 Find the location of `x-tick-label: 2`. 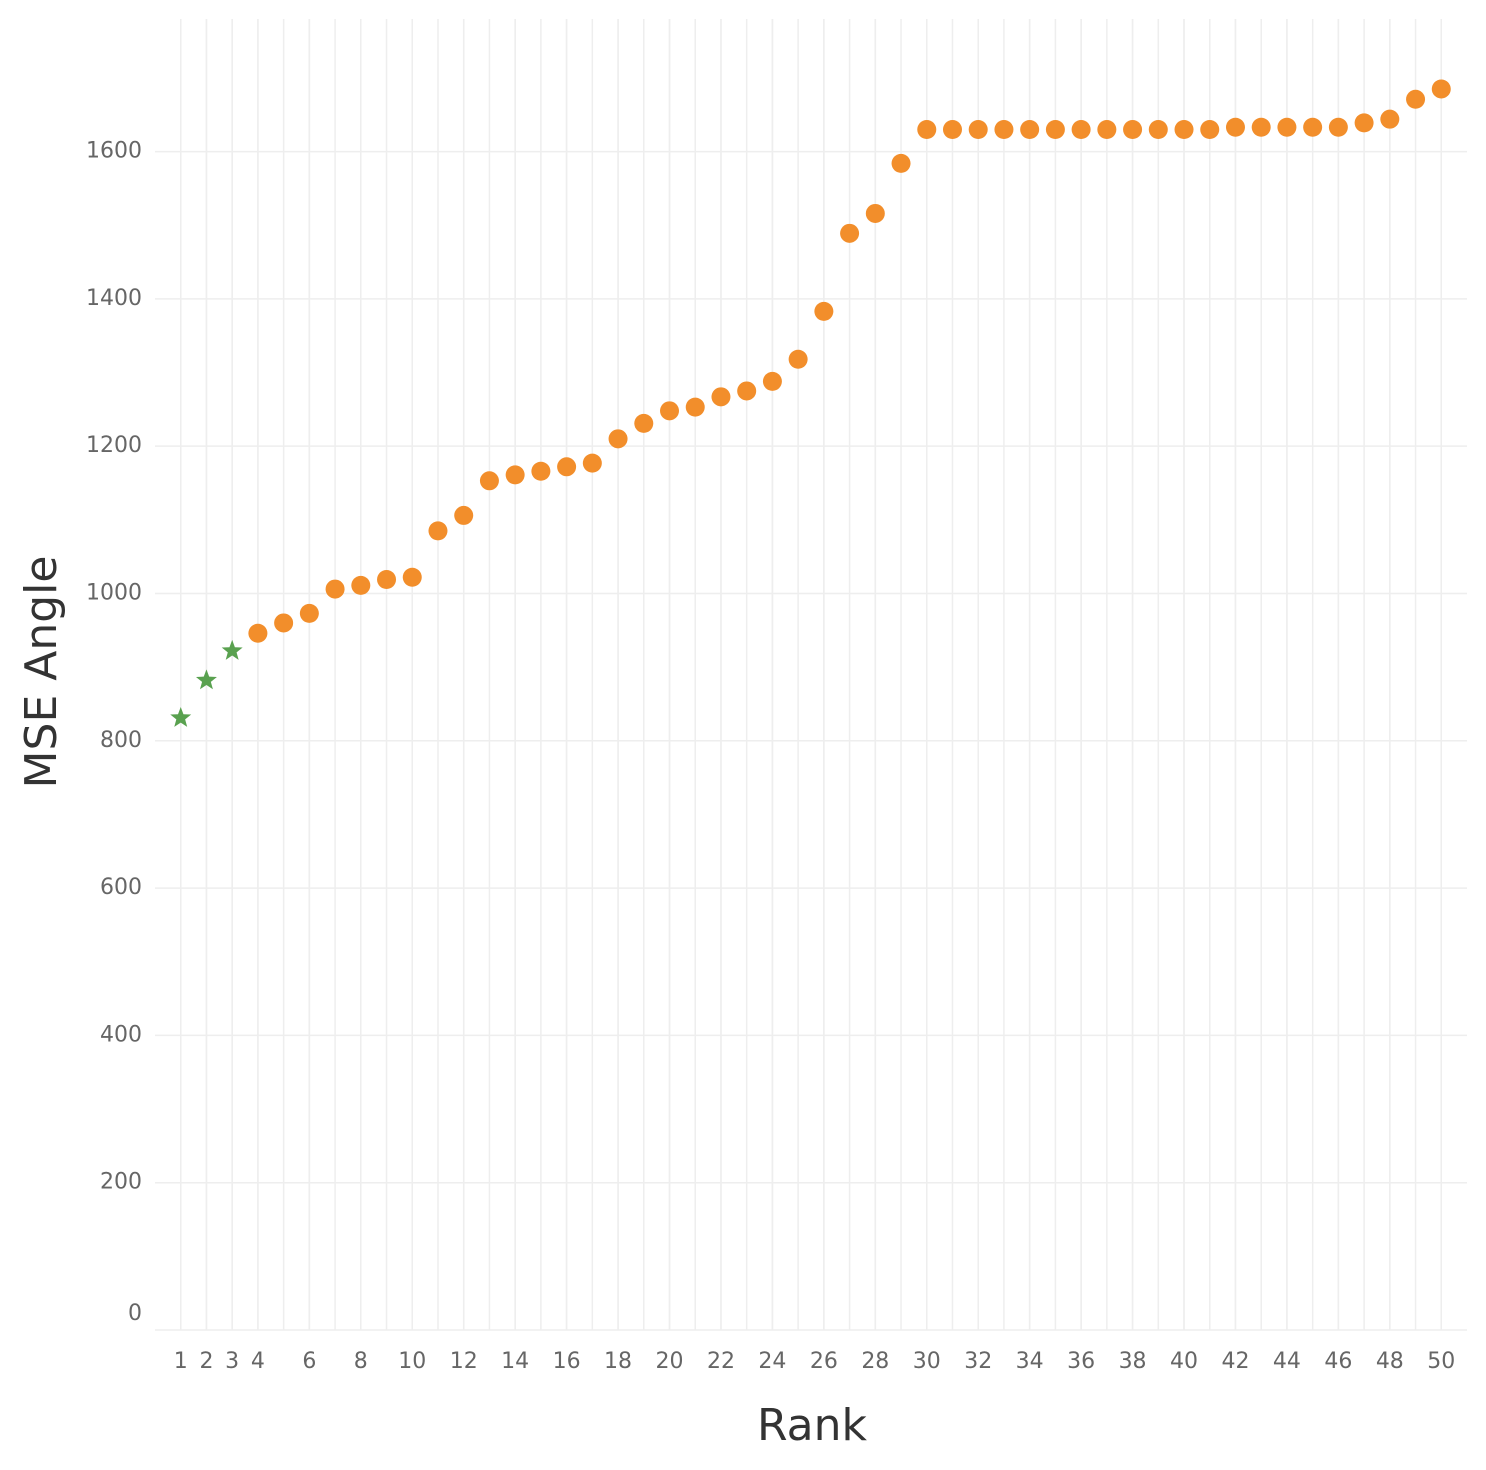

x-tick-label: 2 is located at coordinates (206, 1361).